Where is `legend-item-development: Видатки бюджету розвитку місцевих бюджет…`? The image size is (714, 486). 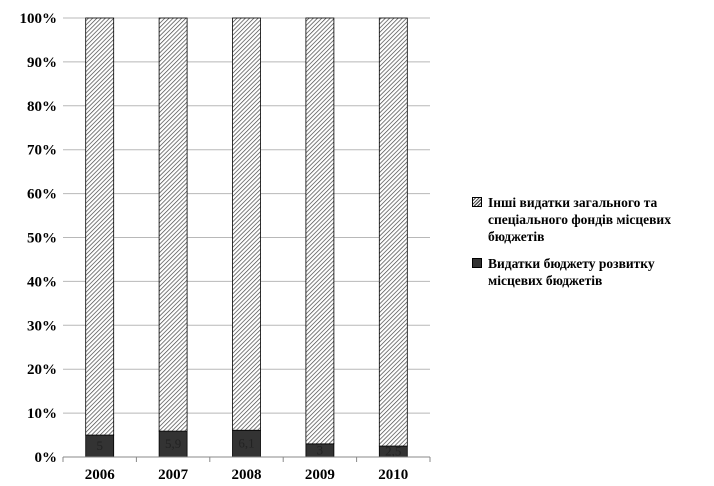 legend-item-development: Видатки бюджету розвитку місцевих бюджет… is located at coordinates (590, 272).